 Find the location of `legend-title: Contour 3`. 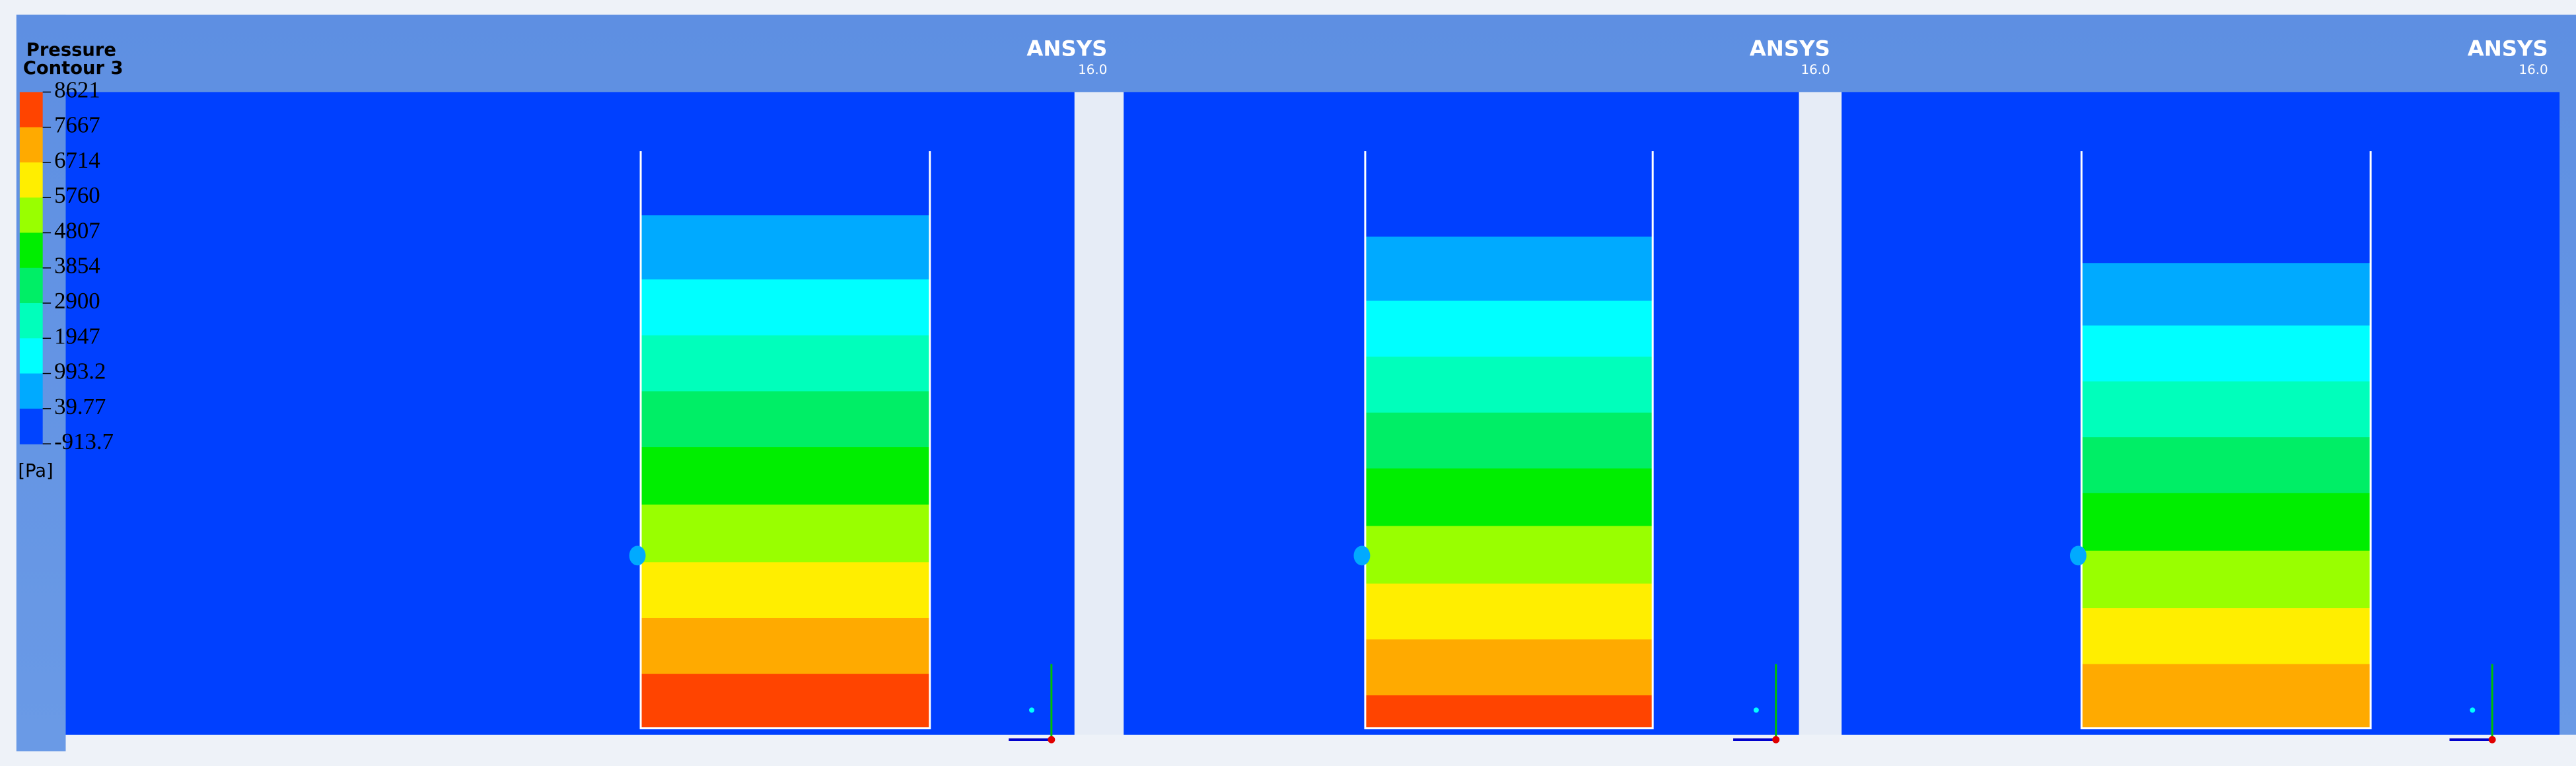

legend-title: Contour 3 is located at coordinates (74, 68).